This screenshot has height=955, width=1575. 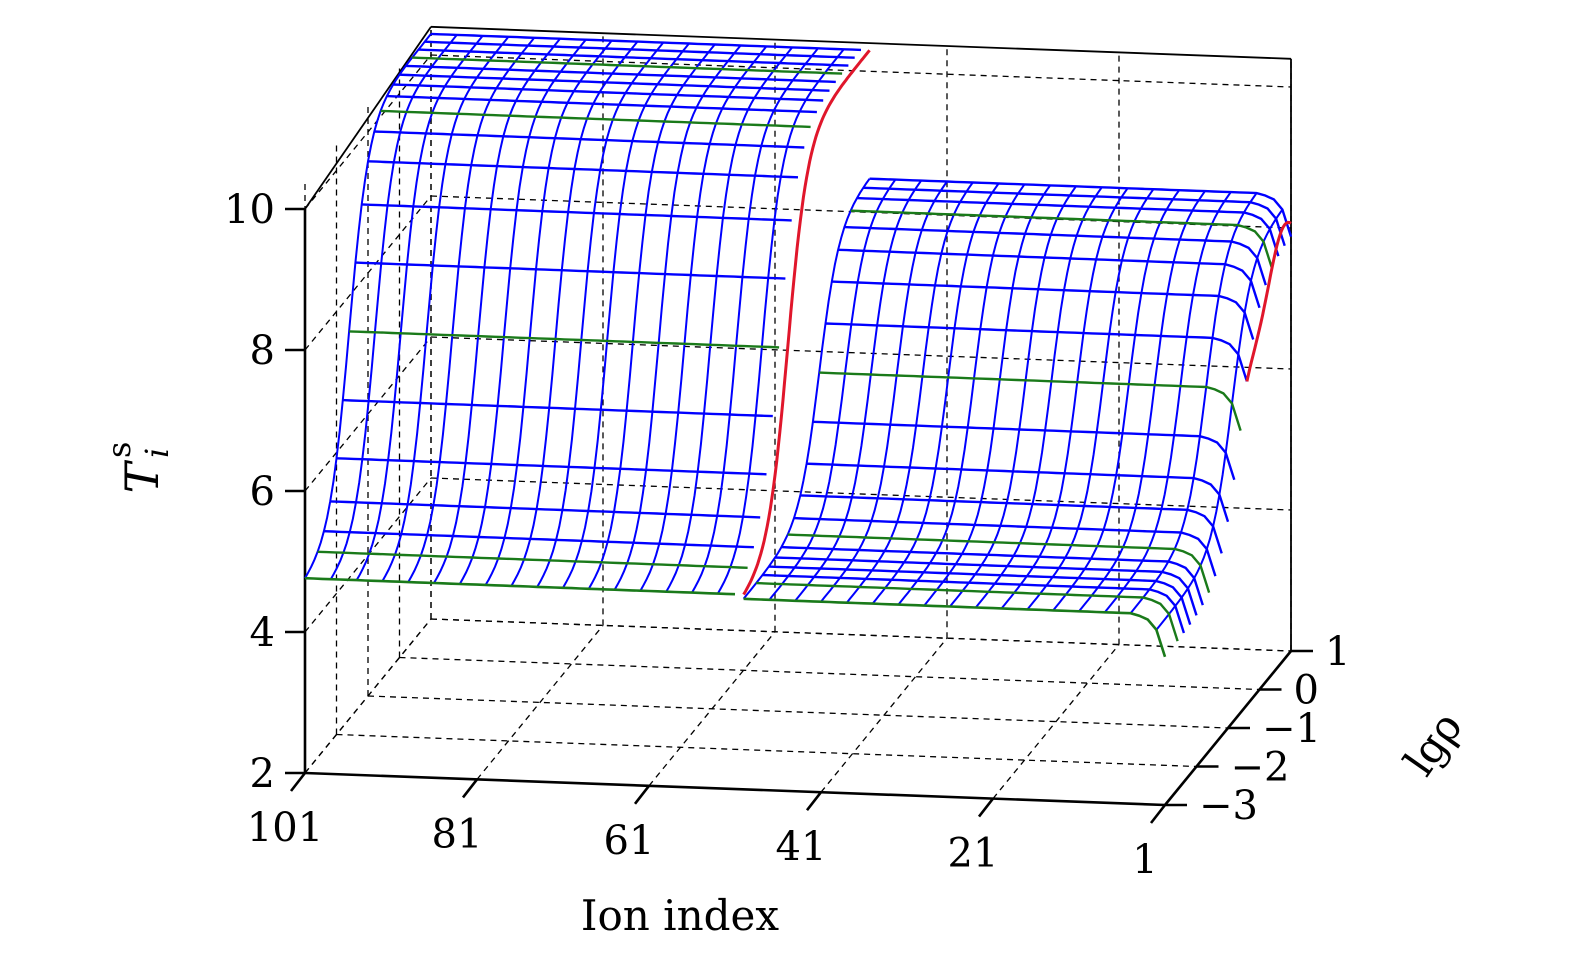 What do you see at coordinates (457, 834) in the screenshot?
I see `x-tick-label: 81` at bounding box center [457, 834].